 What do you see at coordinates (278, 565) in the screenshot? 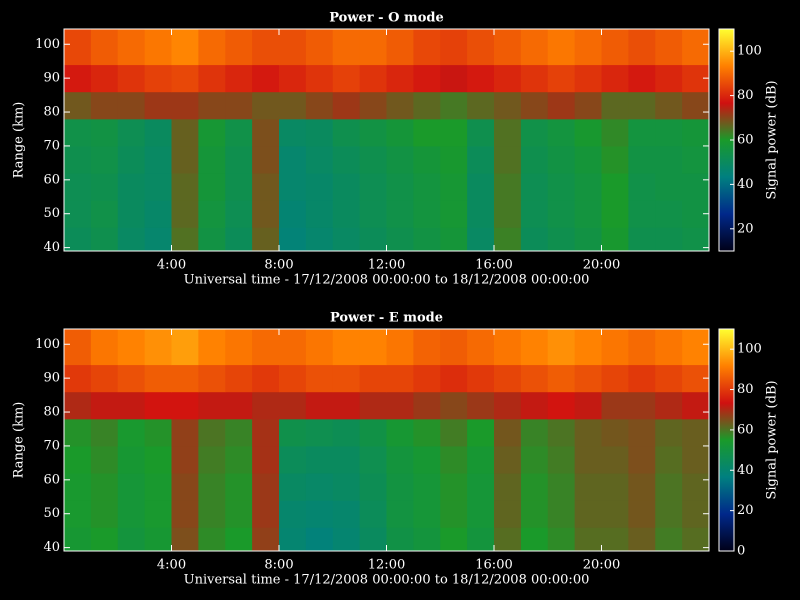
I see `x-tick-label: 8:00` at bounding box center [278, 565].